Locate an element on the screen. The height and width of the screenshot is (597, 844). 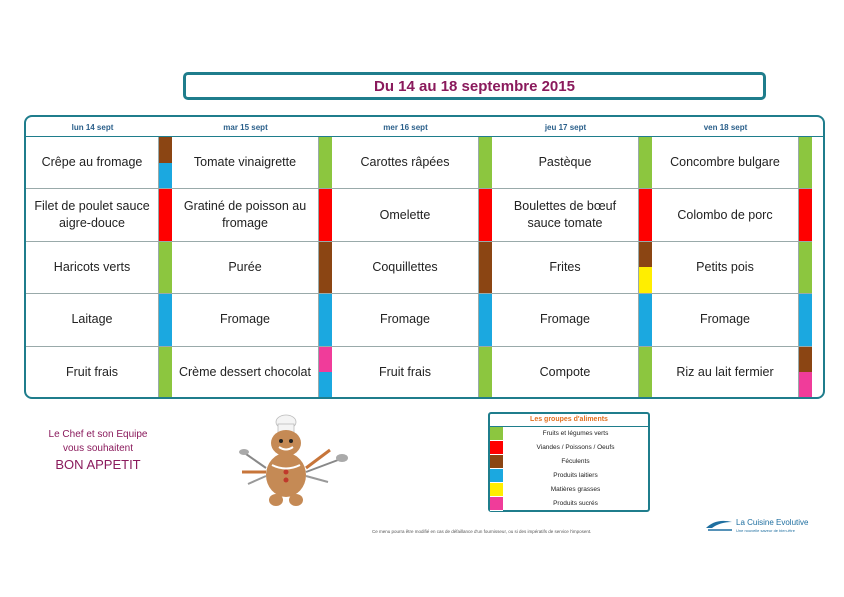
legend-label: Produits laitiers is located at coordinates (575, 475).